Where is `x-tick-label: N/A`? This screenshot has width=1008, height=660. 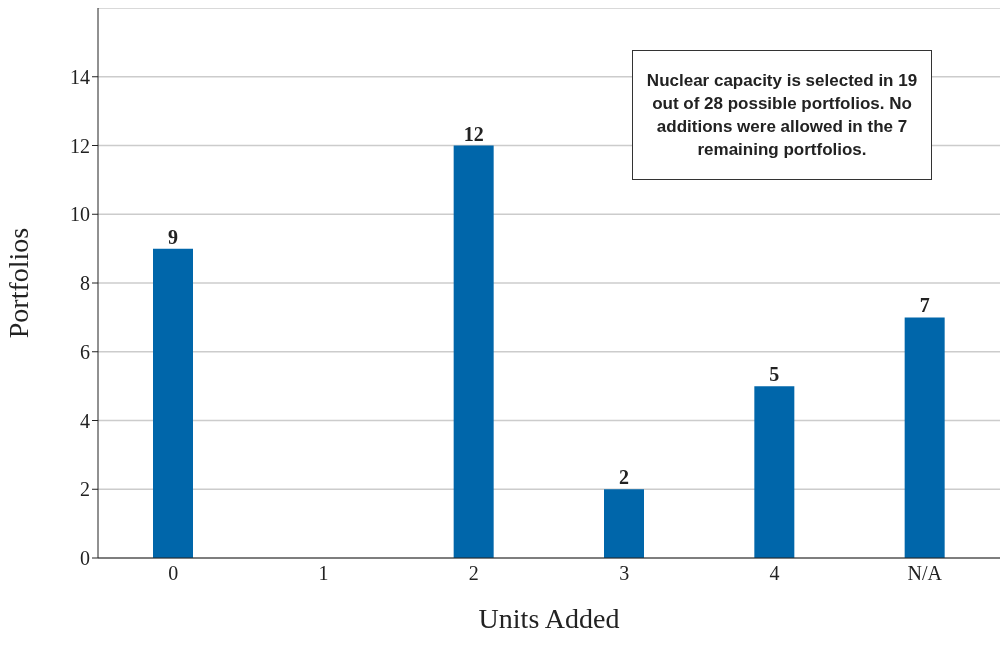 x-tick-label: N/A is located at coordinates (925, 573).